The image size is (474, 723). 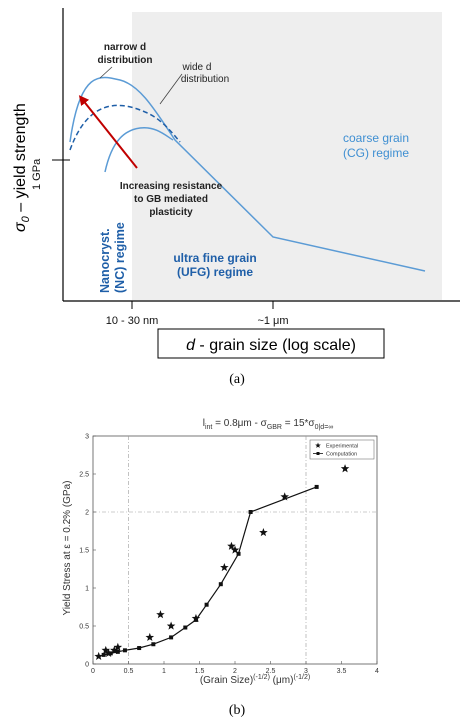 What do you see at coordinates (342, 671) in the screenshot?
I see `chart-b-xtick-label-7: 3.5` at bounding box center [342, 671].